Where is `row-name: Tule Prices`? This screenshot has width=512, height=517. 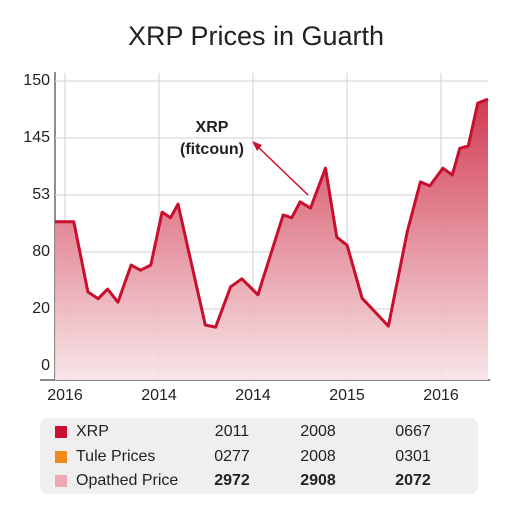 row-name: Tule Prices is located at coordinates (115, 456).